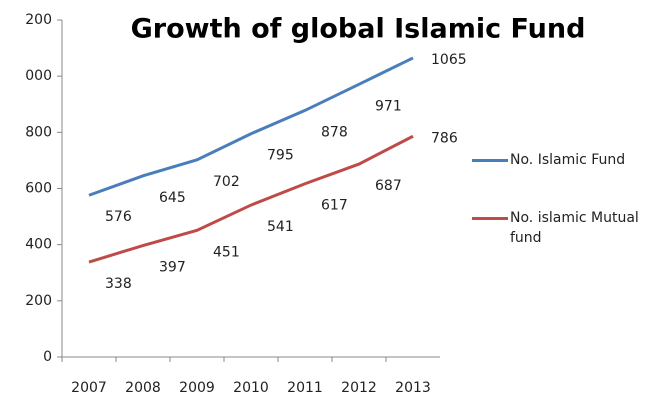  Describe the element at coordinates (38, 76) in the screenshot. I see `y-tick-label: 000` at that location.